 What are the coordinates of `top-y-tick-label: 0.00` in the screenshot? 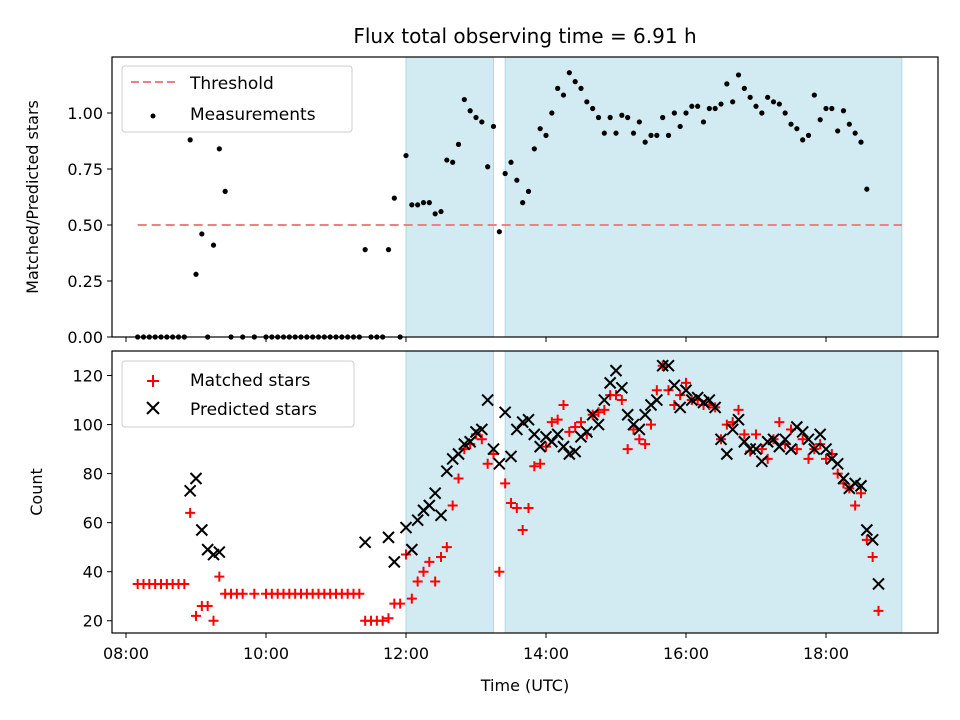 It's located at (85, 337).